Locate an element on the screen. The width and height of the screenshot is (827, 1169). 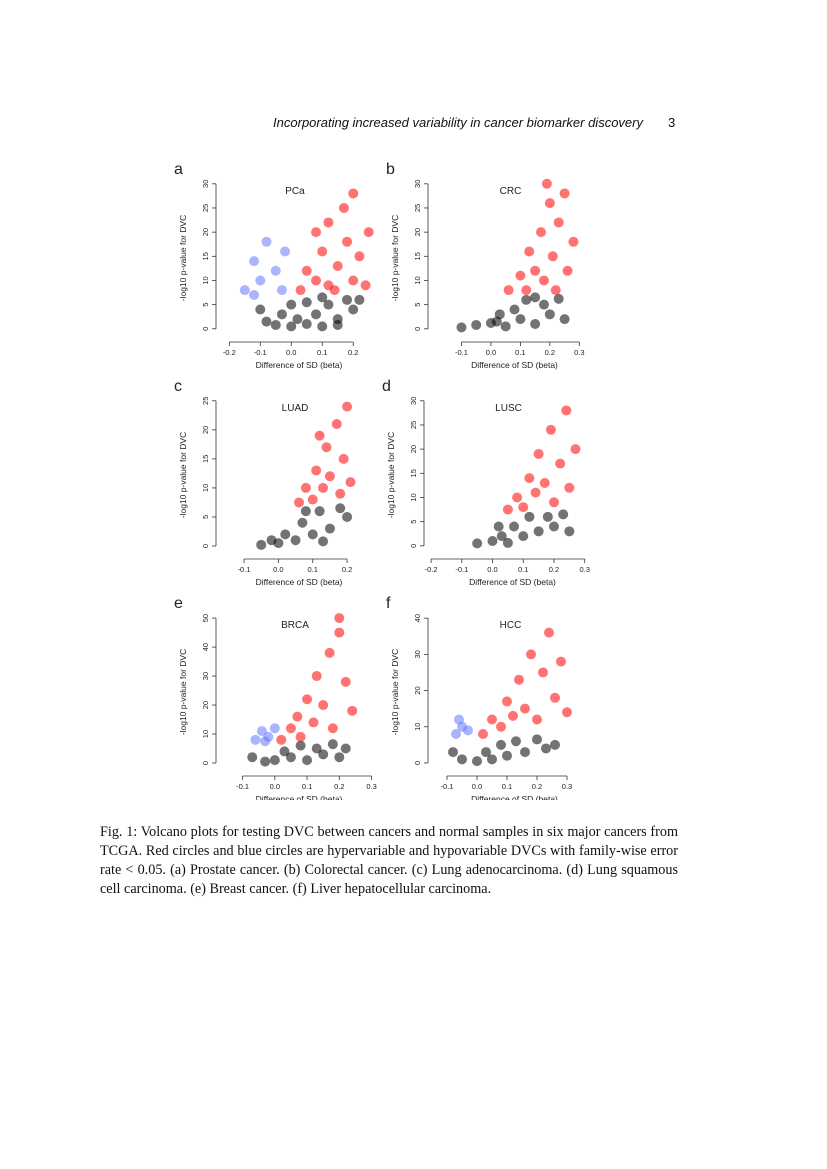
y-tick-label: 15 is located at coordinates (205, 256).